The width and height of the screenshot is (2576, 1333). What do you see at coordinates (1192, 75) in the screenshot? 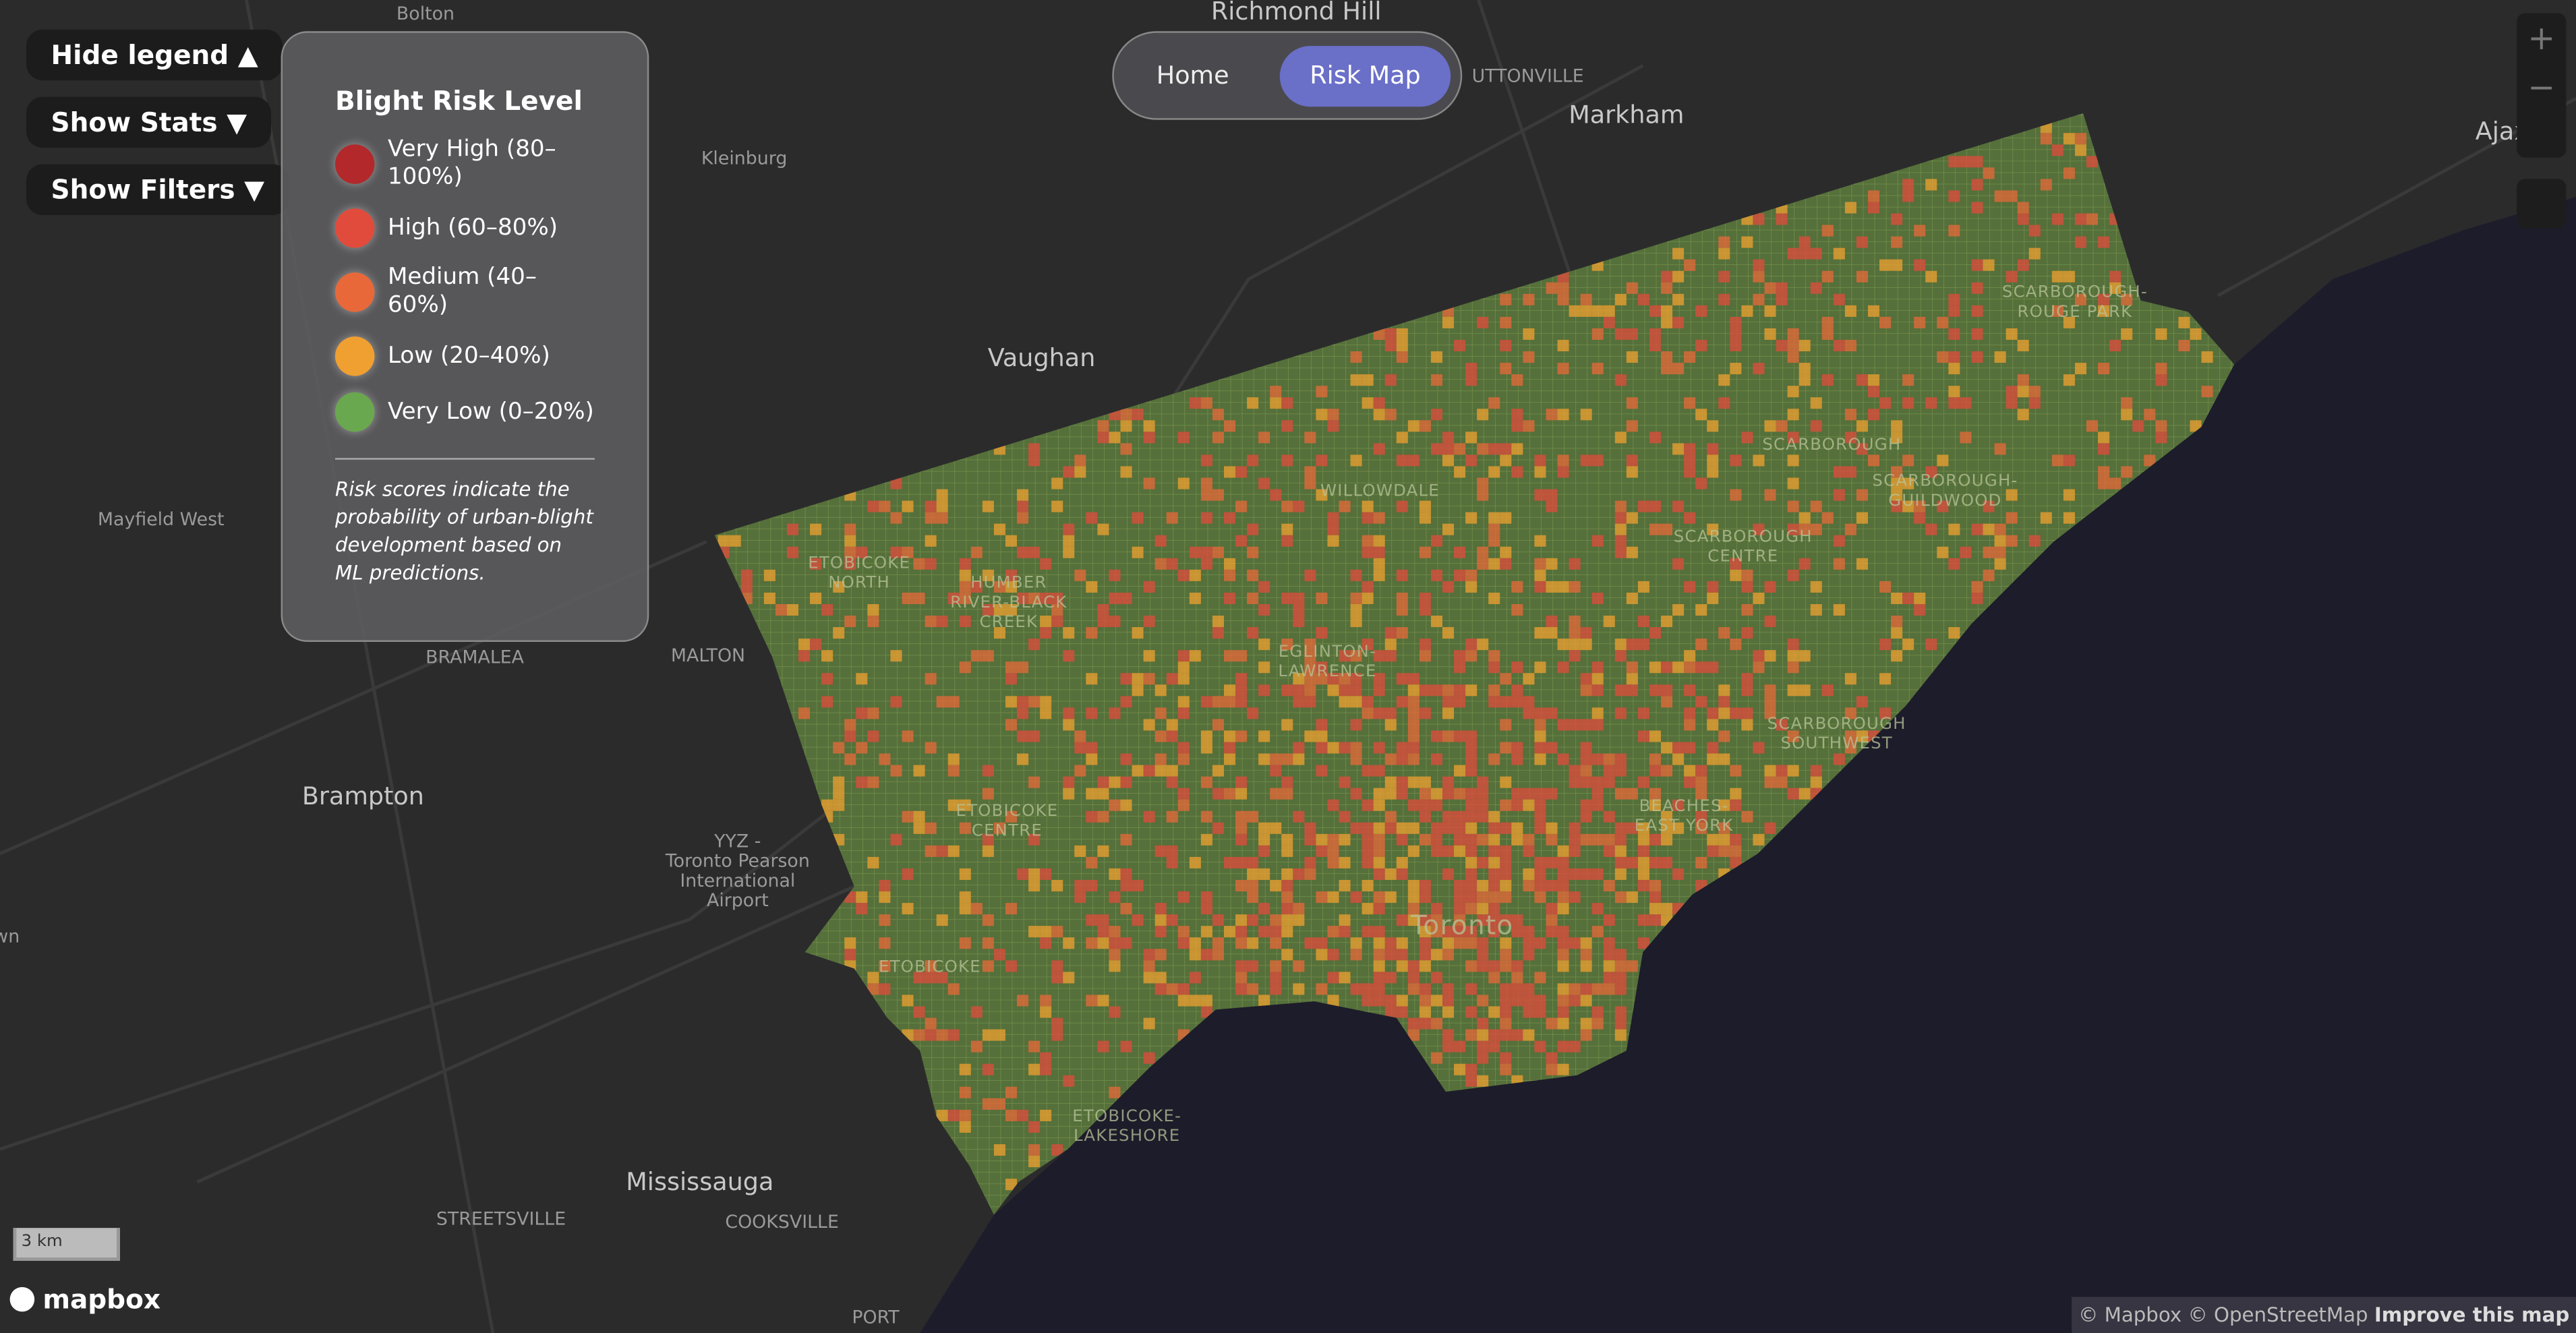
I see `home-tab: Home` at bounding box center [1192, 75].